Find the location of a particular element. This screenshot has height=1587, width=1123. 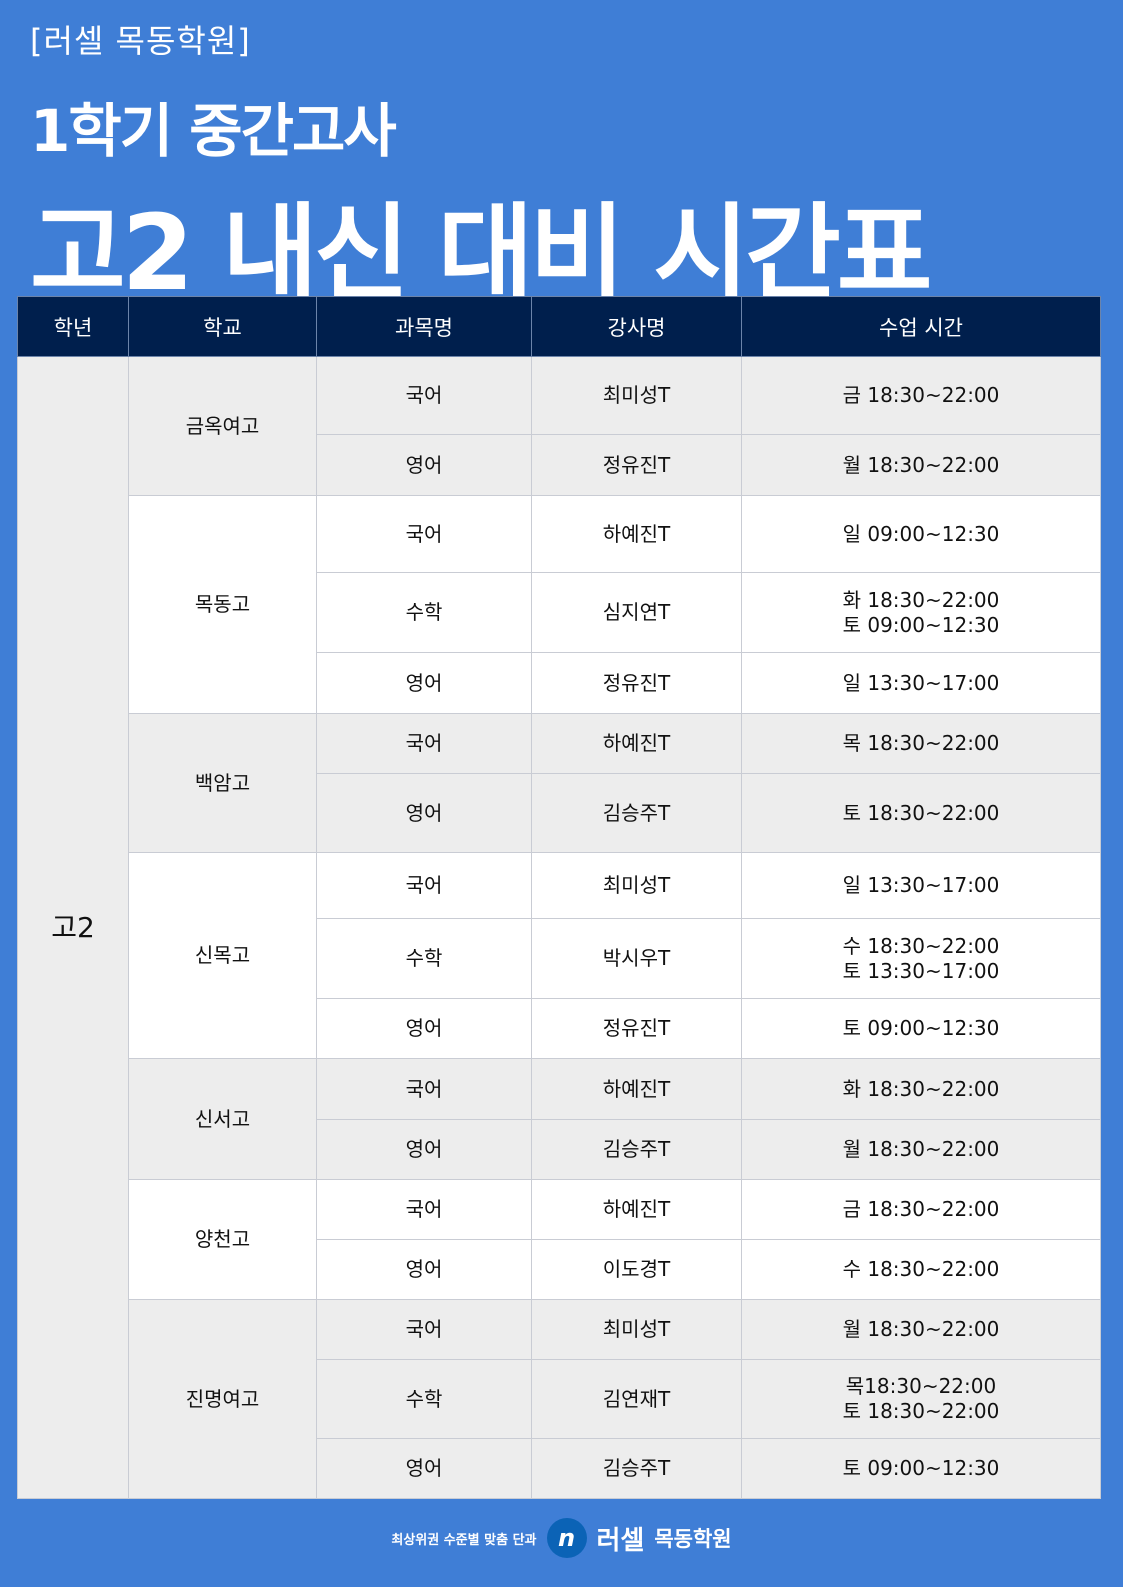

column-header: 학교 is located at coordinates (222, 326).